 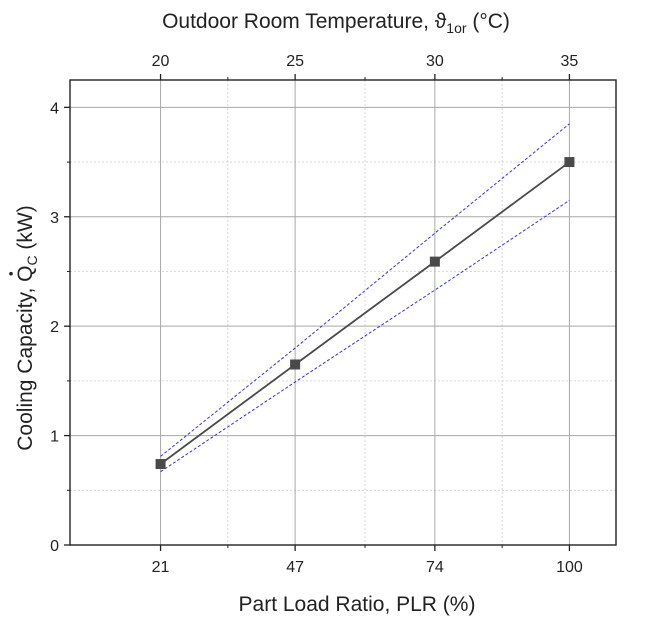 I want to click on top-axis-title-subscript: 1or, so click(x=456, y=28).